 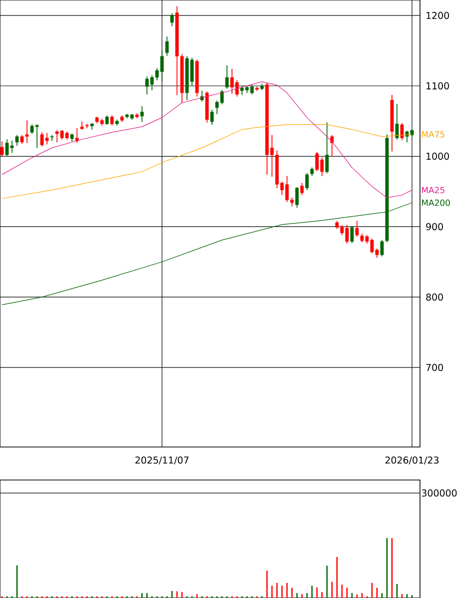 I want to click on series-label: MA75, so click(x=433, y=134).